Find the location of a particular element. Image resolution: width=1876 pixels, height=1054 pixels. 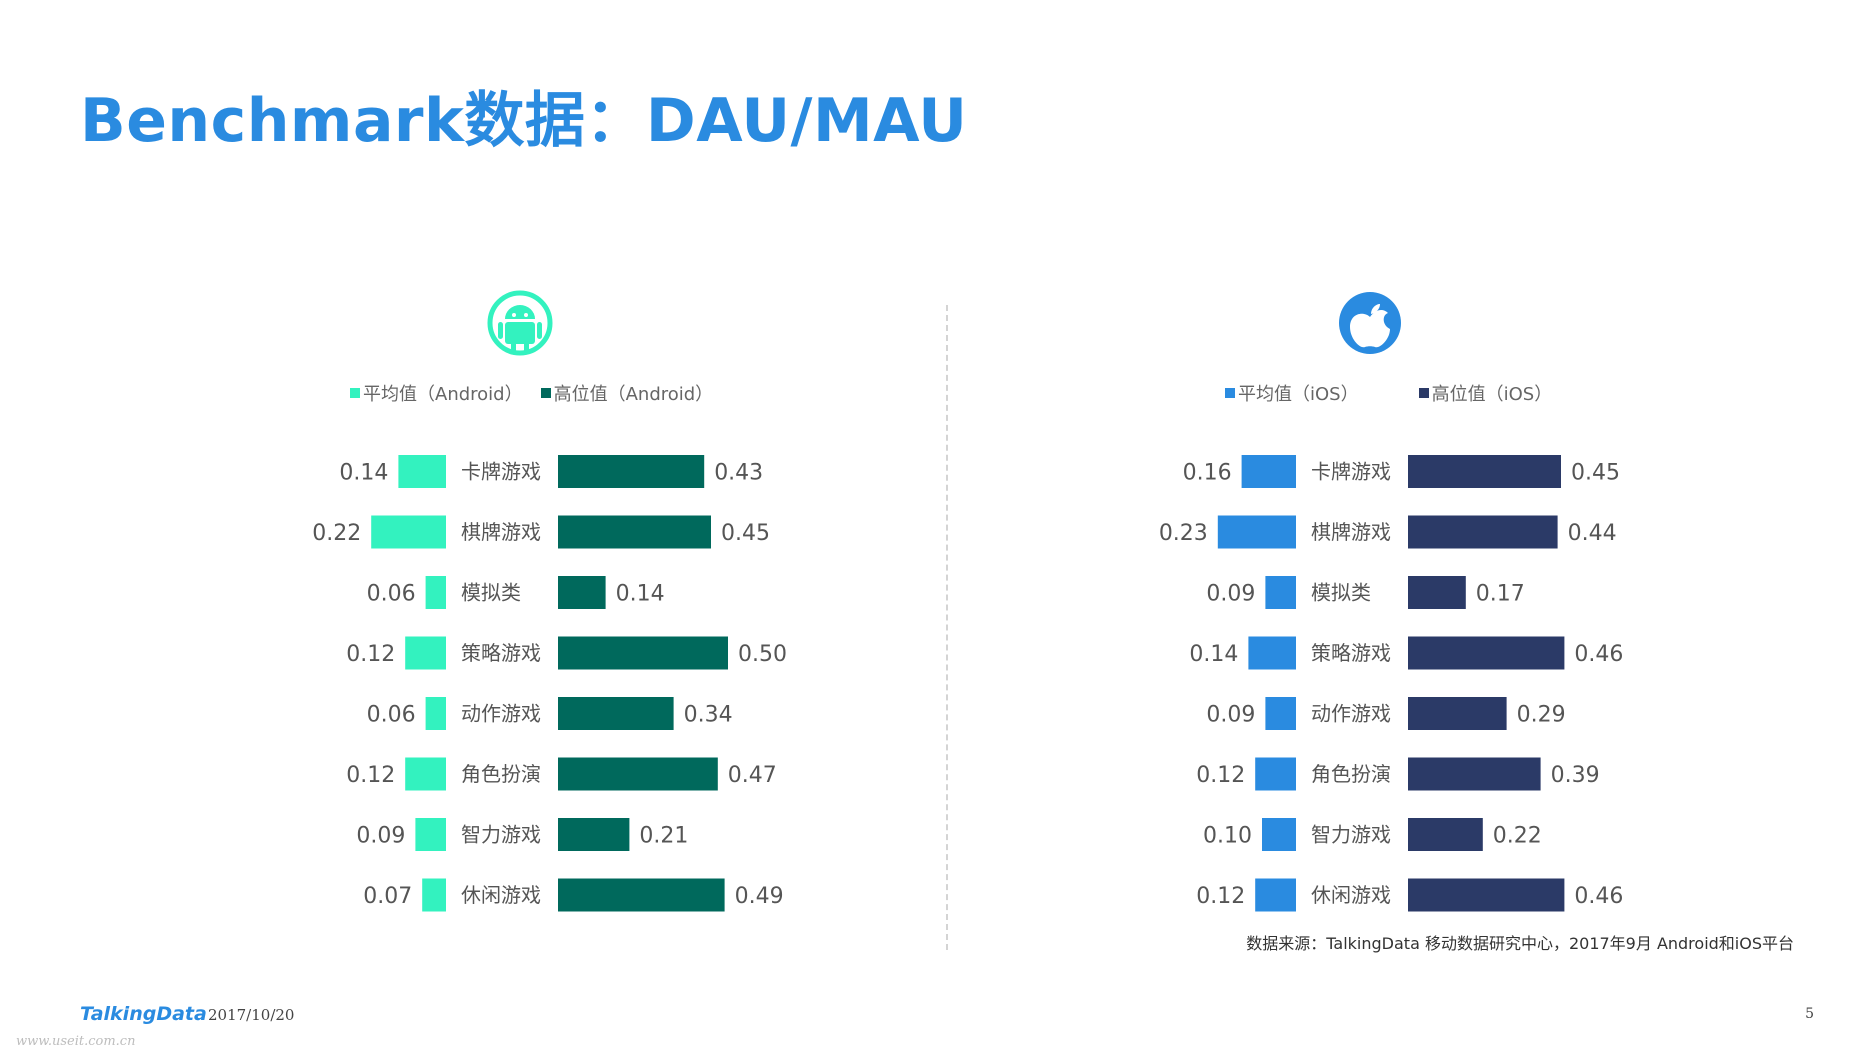

high-value-label: 0.44 is located at coordinates (1592, 533).